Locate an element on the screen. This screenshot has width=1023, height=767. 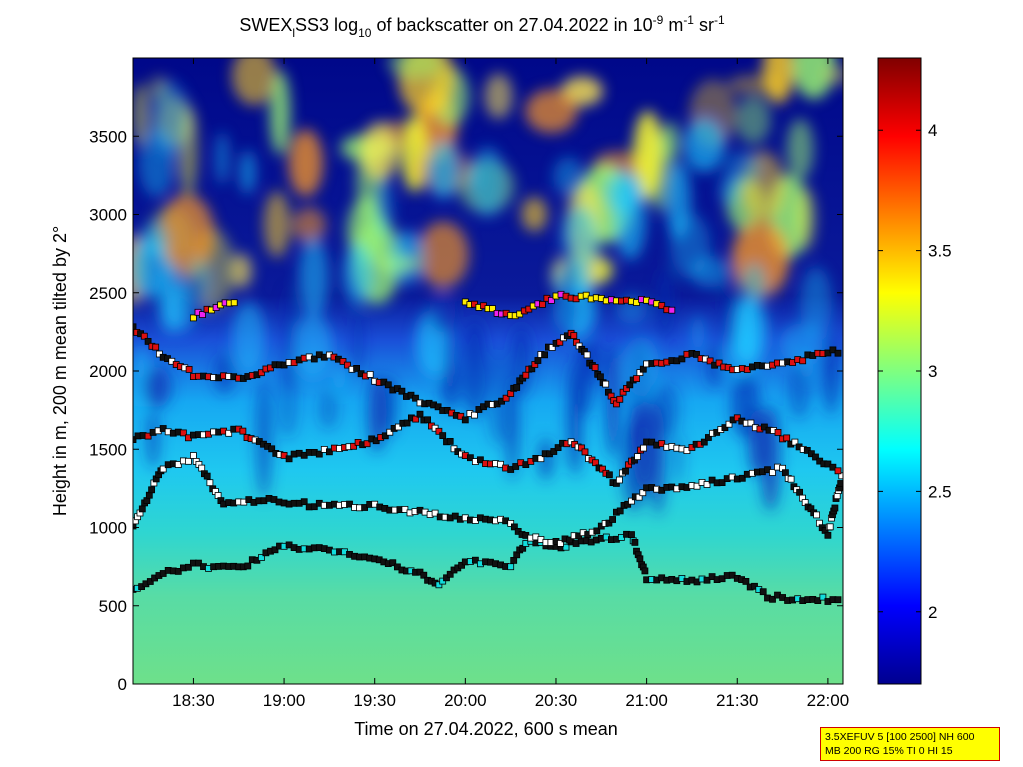
y-tick-label: 2000 is located at coordinates (108, 371).